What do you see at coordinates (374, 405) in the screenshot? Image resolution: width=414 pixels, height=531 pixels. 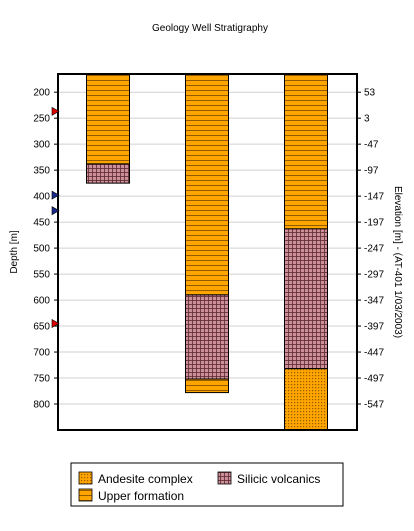 I see `right-tick-label: -547` at bounding box center [374, 405].